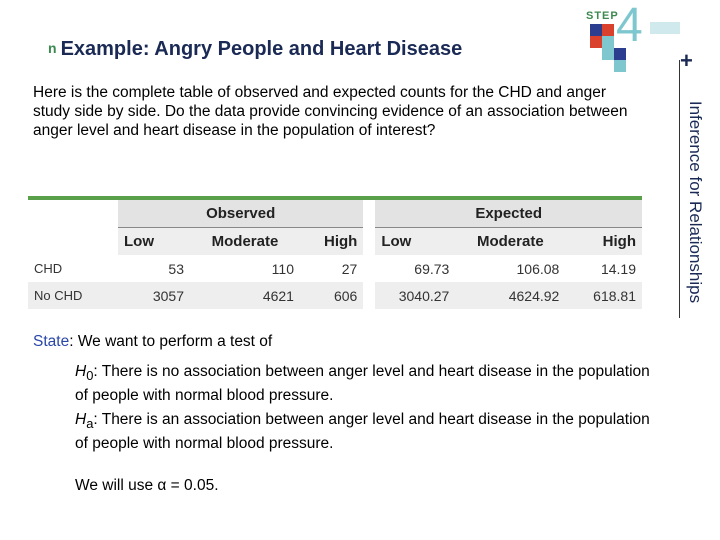  Describe the element at coordinates (629, 26) in the screenshot. I see `step-number: 4` at that location.